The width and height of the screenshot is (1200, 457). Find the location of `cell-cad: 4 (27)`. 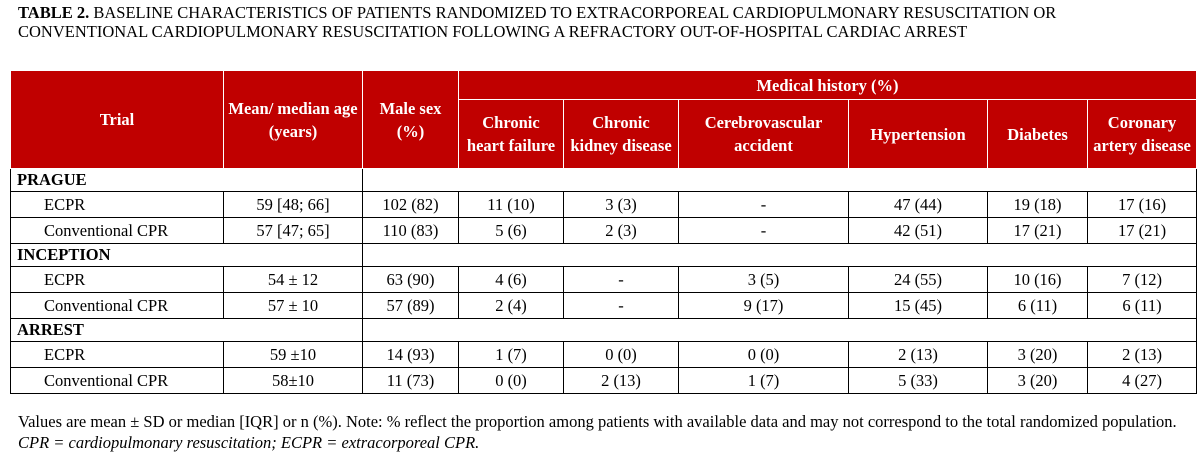

cell-cad: 4 (27) is located at coordinates (1142, 380).